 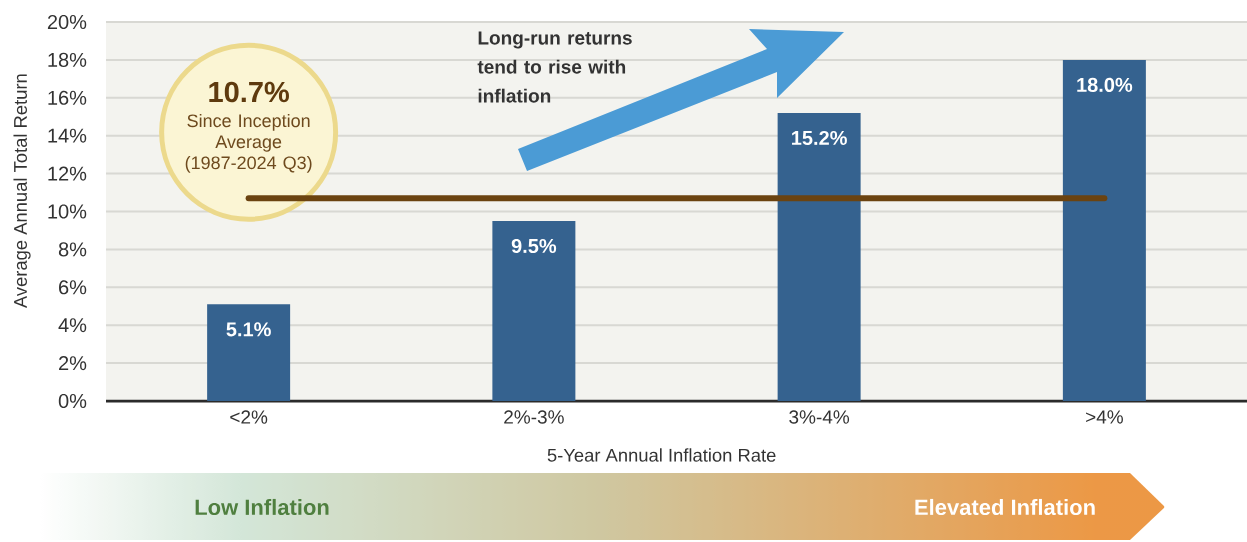 What do you see at coordinates (67, 135) in the screenshot?
I see `y-tick-label: 14%` at bounding box center [67, 135].